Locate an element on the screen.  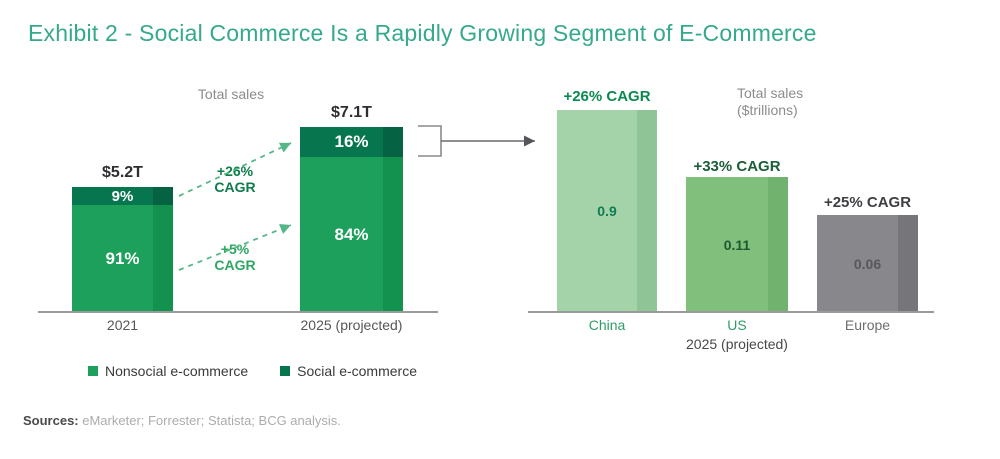
legend-item-social: Social e-commerce is located at coordinates (348, 371).